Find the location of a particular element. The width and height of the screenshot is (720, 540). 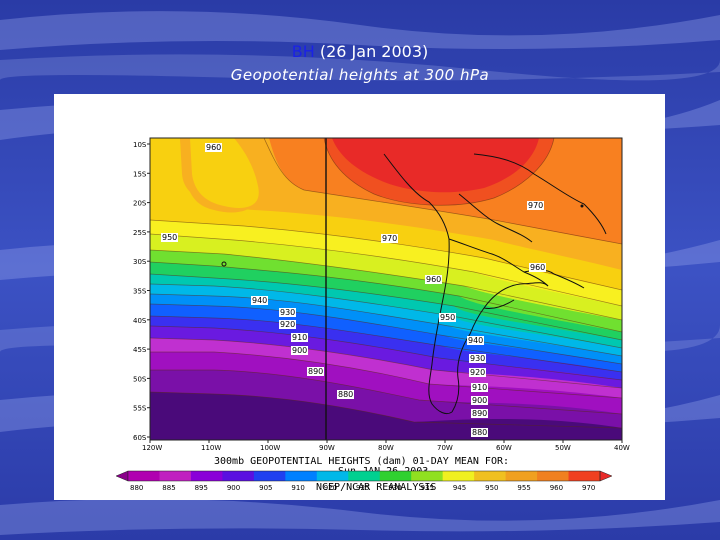

colorbar-label: 960 is located at coordinates (556, 488).